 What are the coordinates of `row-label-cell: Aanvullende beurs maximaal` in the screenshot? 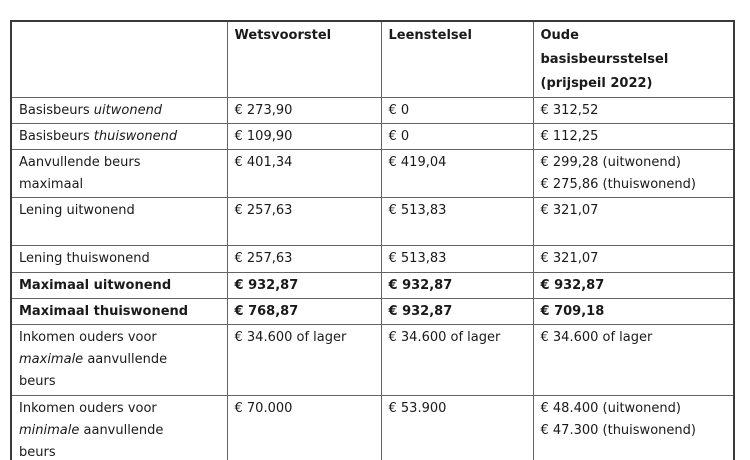 It's located at (119, 173).